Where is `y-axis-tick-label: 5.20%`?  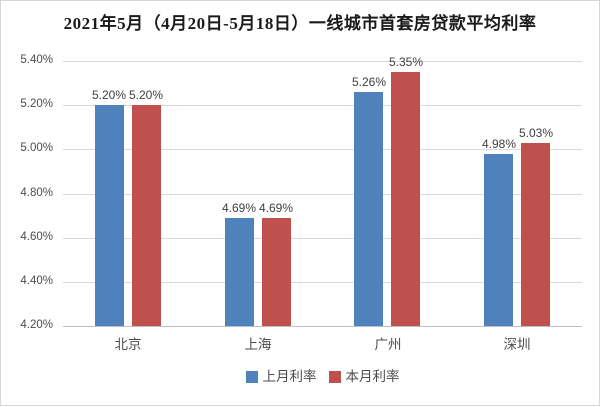 y-axis-tick-label: 5.20% is located at coordinates (36, 104).